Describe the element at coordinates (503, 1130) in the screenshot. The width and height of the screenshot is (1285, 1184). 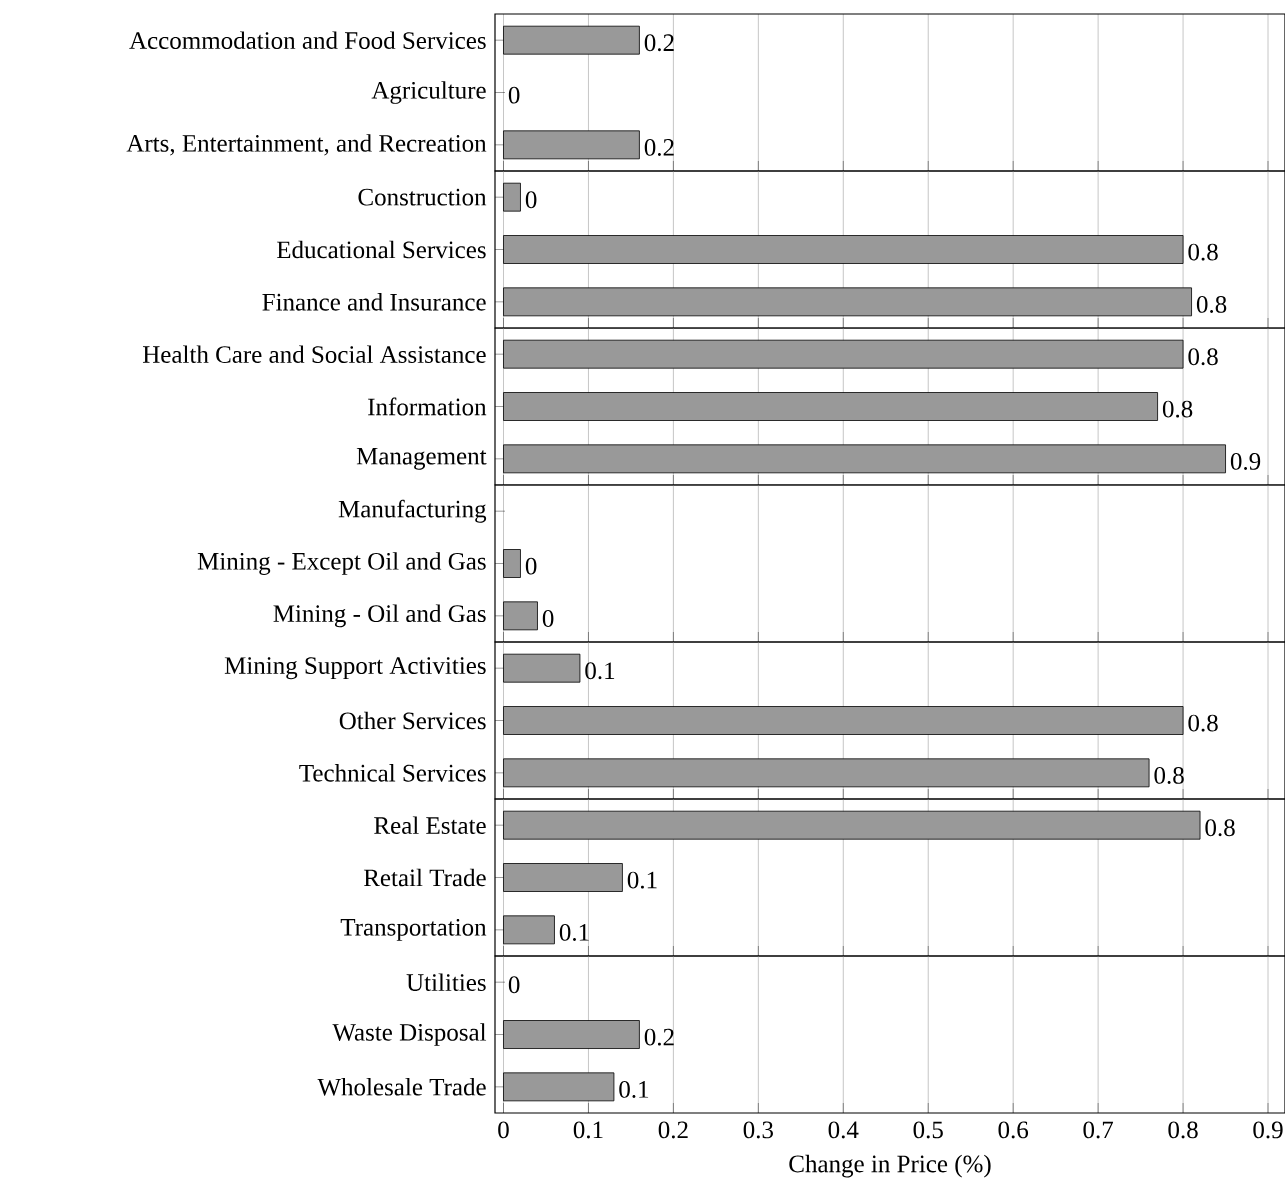
I see `x-tick-label: 0` at that location.